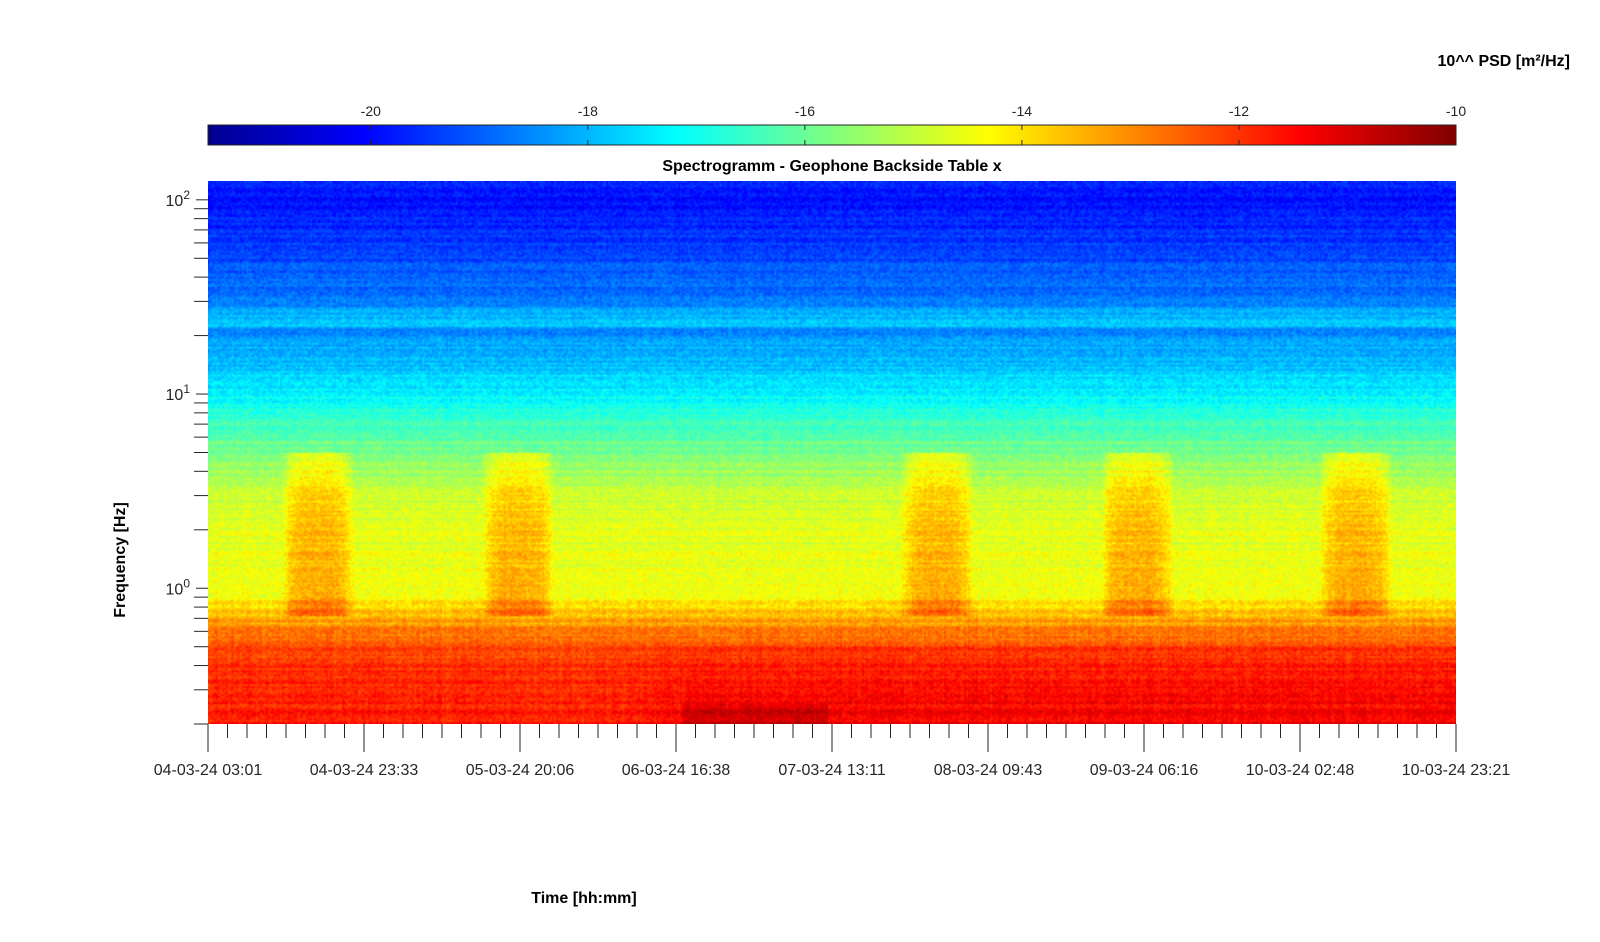  Describe the element at coordinates (988, 770) in the screenshot. I see `x-tick-label: 08-03-24 09:43` at that location.